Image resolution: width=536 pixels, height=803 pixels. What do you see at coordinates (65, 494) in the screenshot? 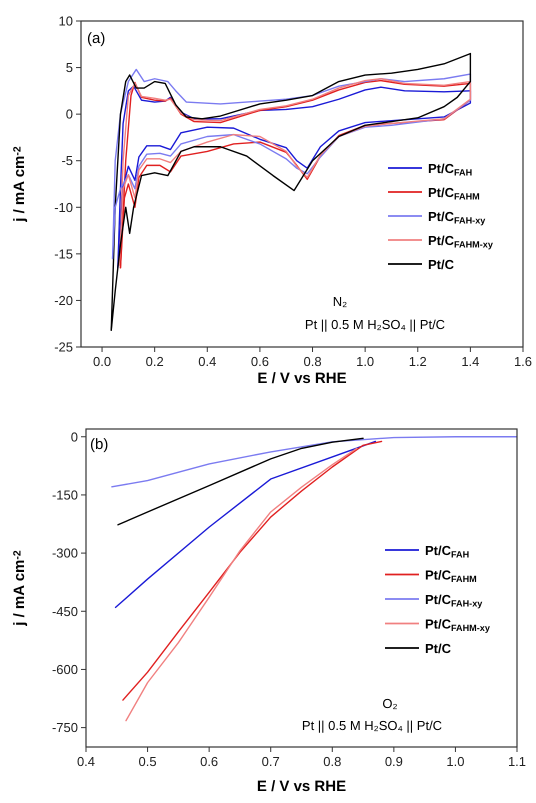
I see `y-tick-label: -150` at bounding box center [65, 494].